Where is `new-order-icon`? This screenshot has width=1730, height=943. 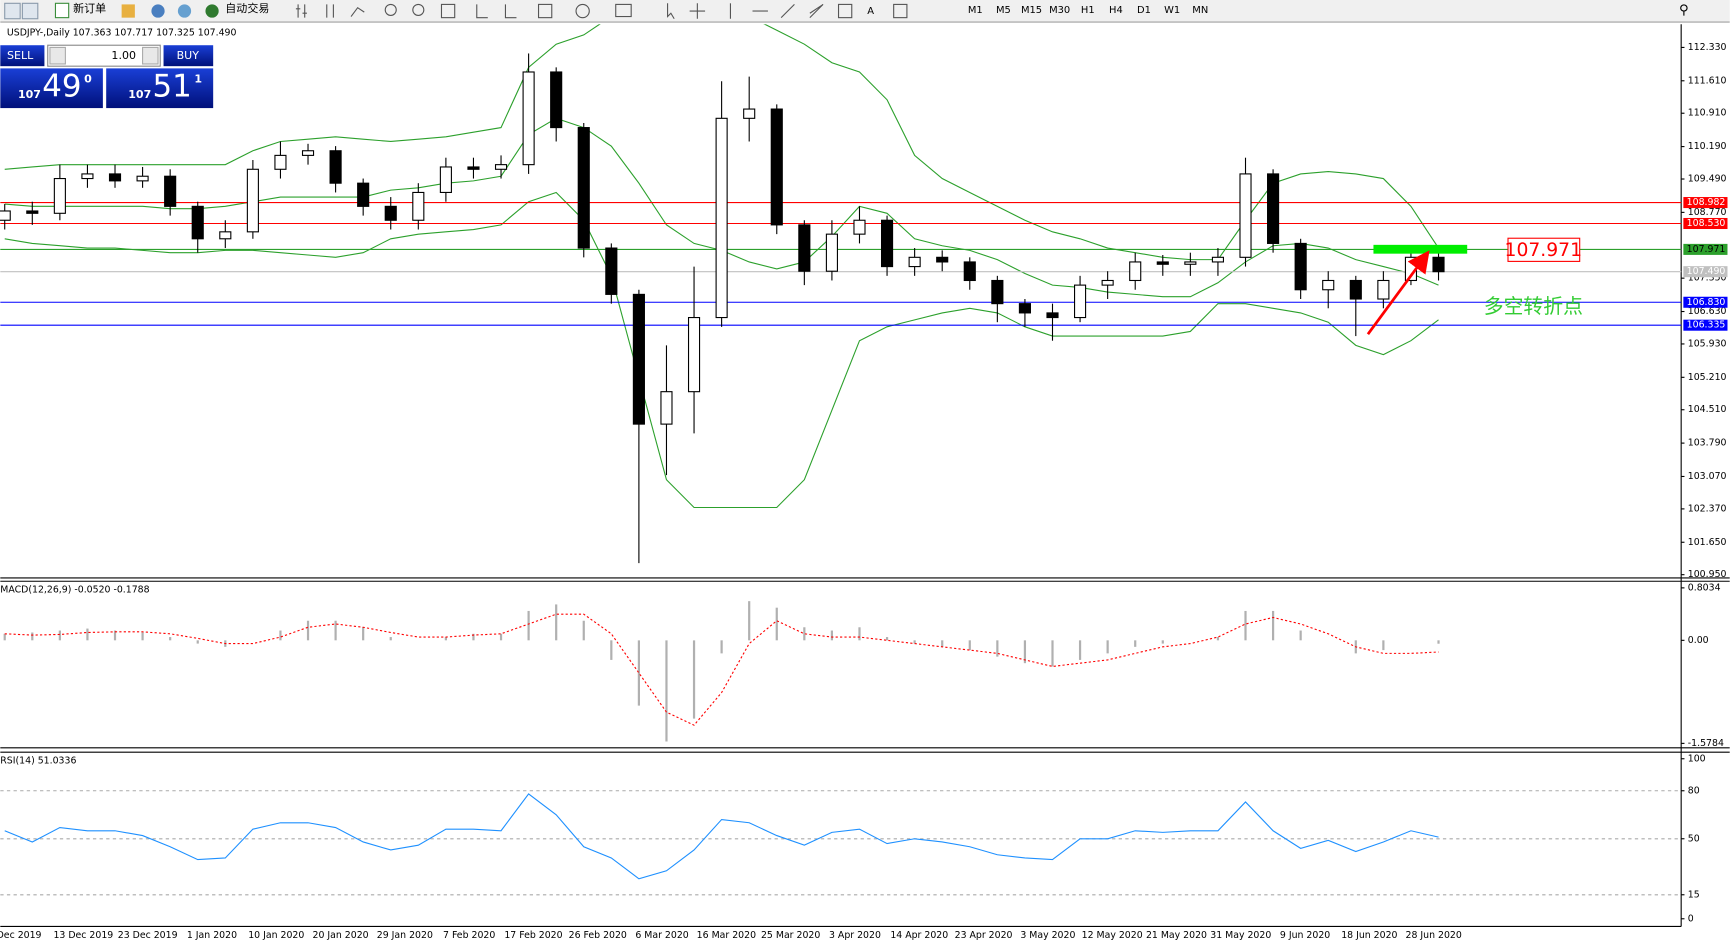 new-order-icon is located at coordinates (62, 10).